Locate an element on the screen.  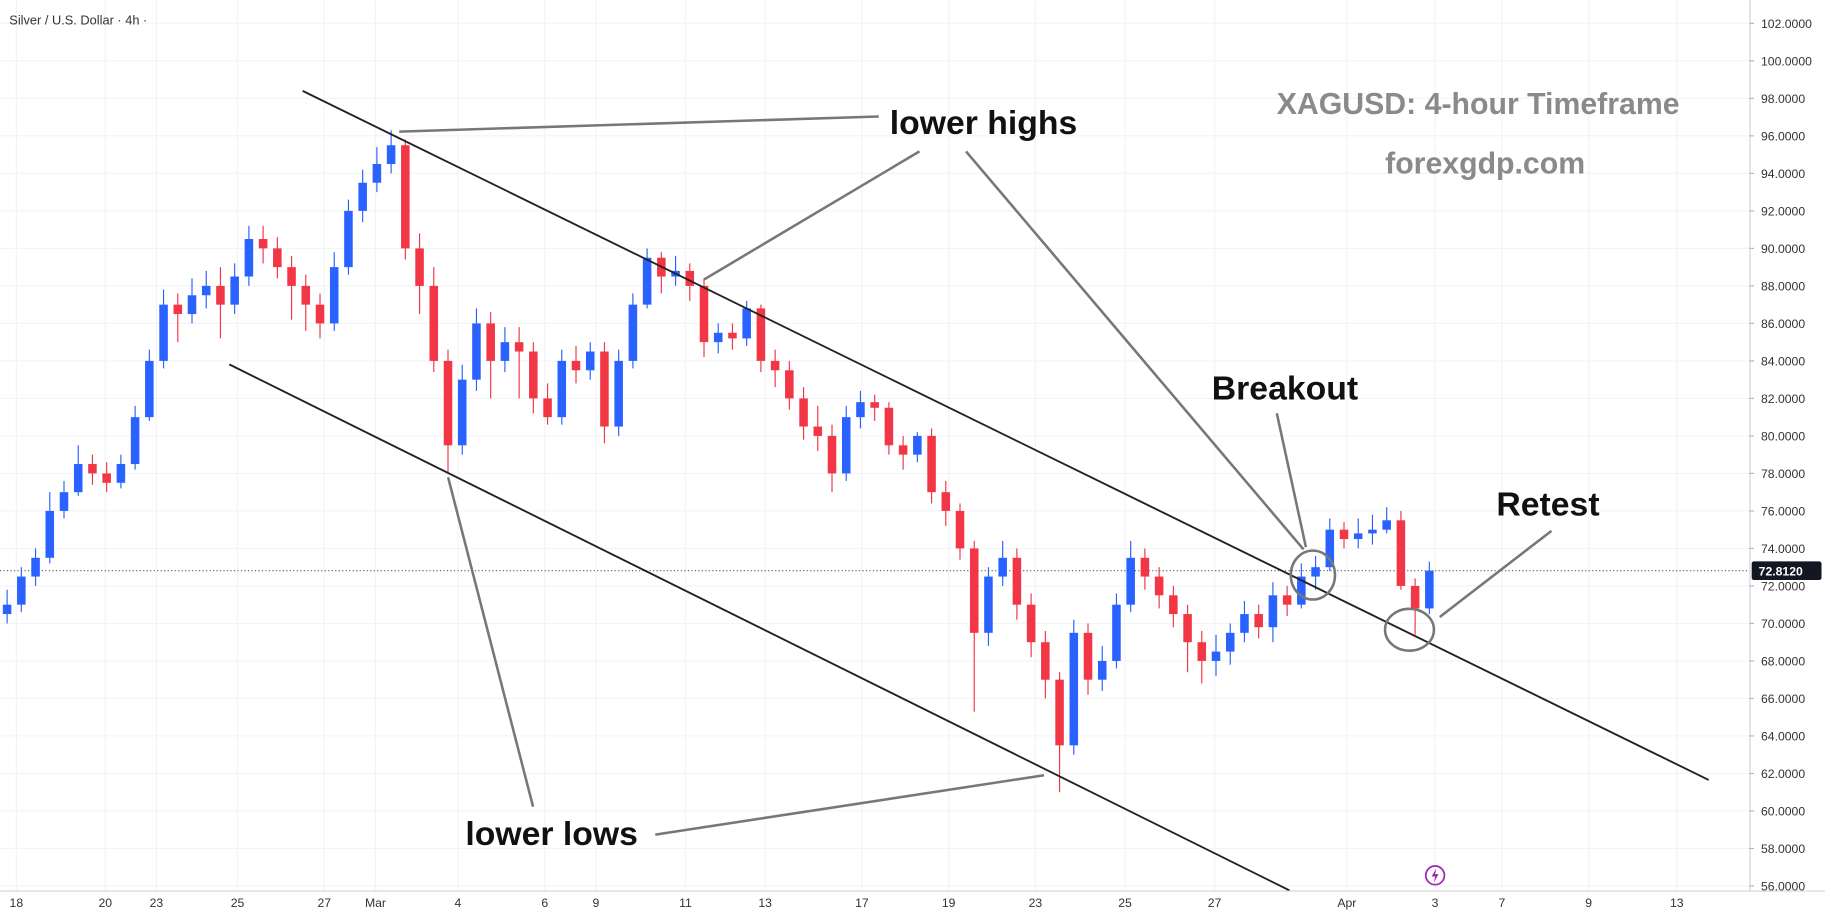
y-tick-label: 80.0000 is located at coordinates (1783, 437).